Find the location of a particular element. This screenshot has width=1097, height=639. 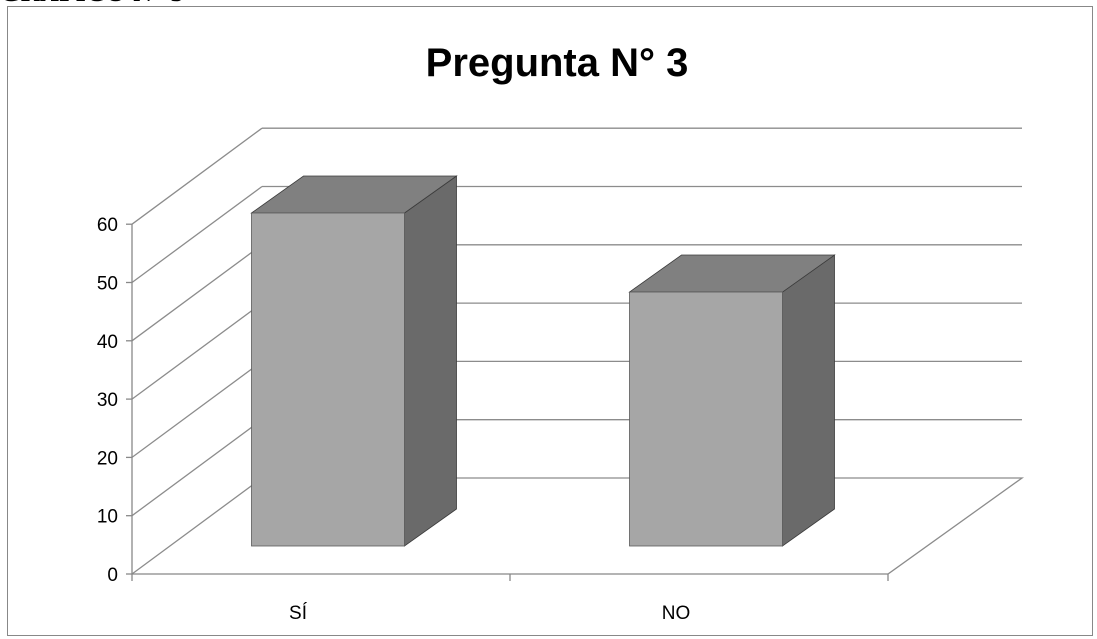

y-tick-label: 40 is located at coordinates (107, 342).